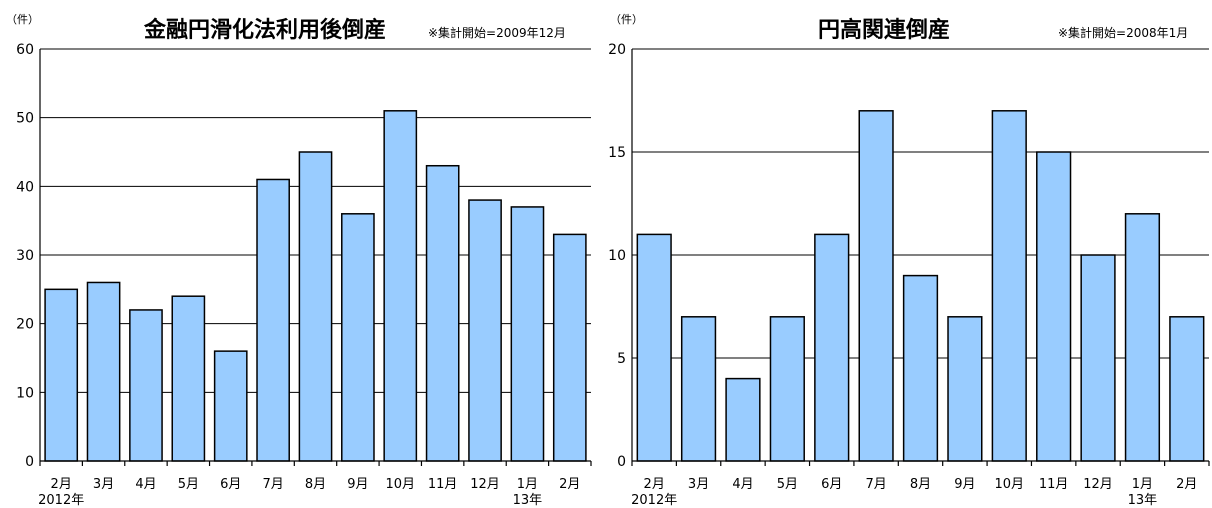 Image resolution: width=1212 pixels, height=508 pixels. What do you see at coordinates (497, 32) in the screenshot?
I see `chart-0-note: ※集計開始=2009年12月` at bounding box center [497, 32].